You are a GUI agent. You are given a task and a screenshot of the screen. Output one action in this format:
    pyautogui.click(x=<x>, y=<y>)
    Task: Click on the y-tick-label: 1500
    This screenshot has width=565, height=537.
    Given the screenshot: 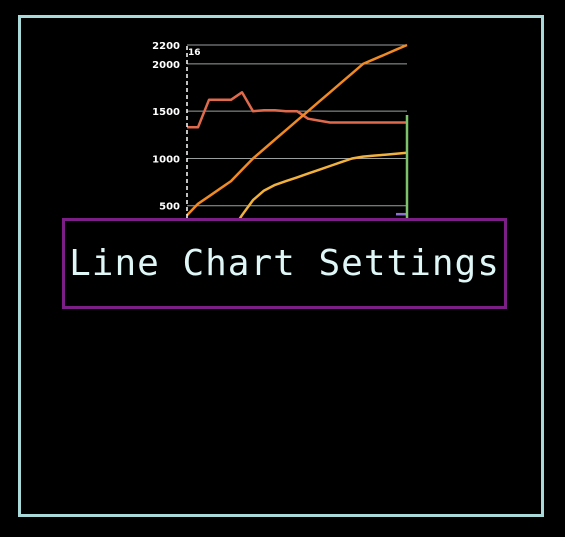 What is the action you would take?
    pyautogui.click(x=166, y=112)
    